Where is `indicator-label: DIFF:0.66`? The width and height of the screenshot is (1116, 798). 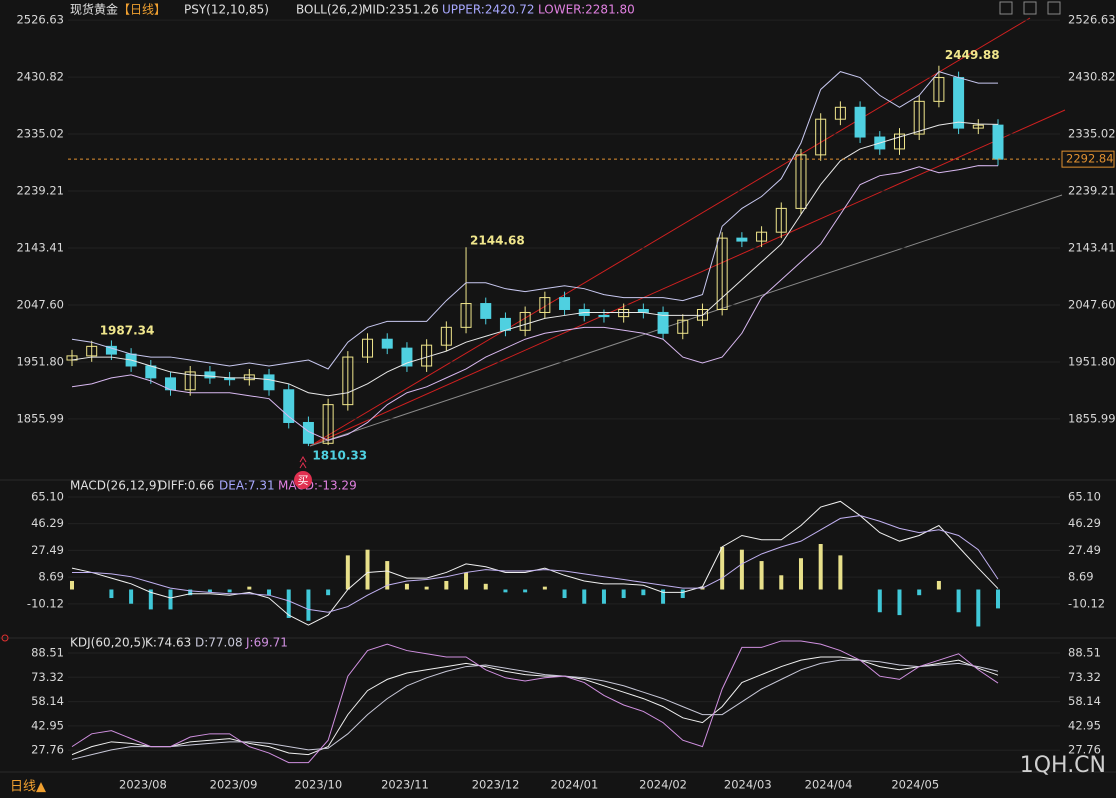
indicator-label: DIFF:0.66 is located at coordinates (186, 486).